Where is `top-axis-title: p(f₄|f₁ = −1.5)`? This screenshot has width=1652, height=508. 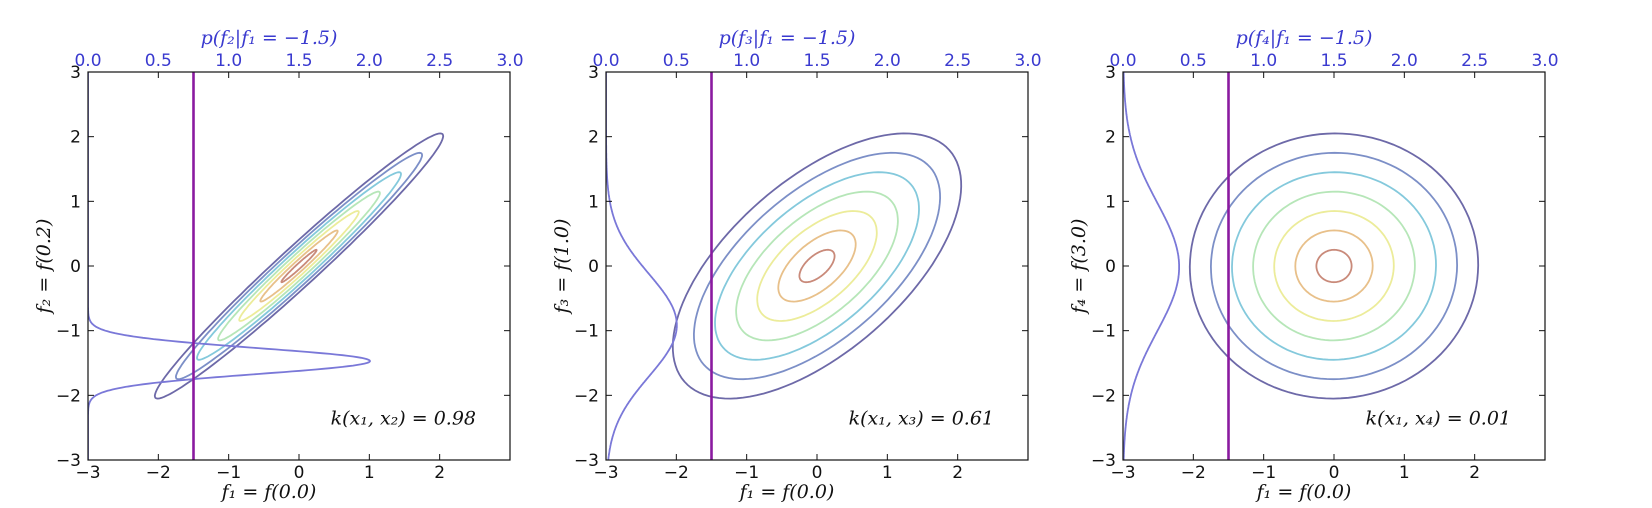 top-axis-title: p(f₄|f₁ = −1.5) is located at coordinates (1304, 38).